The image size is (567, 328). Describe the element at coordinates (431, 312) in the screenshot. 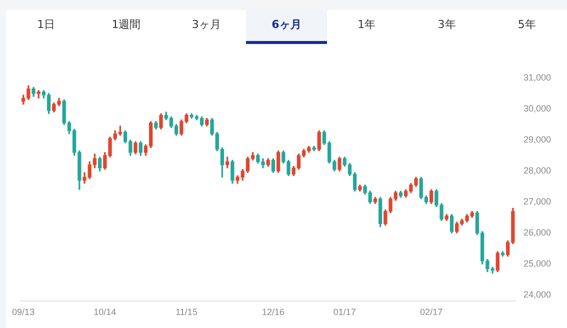

I see `x-tick-label: 02/17` at that location.